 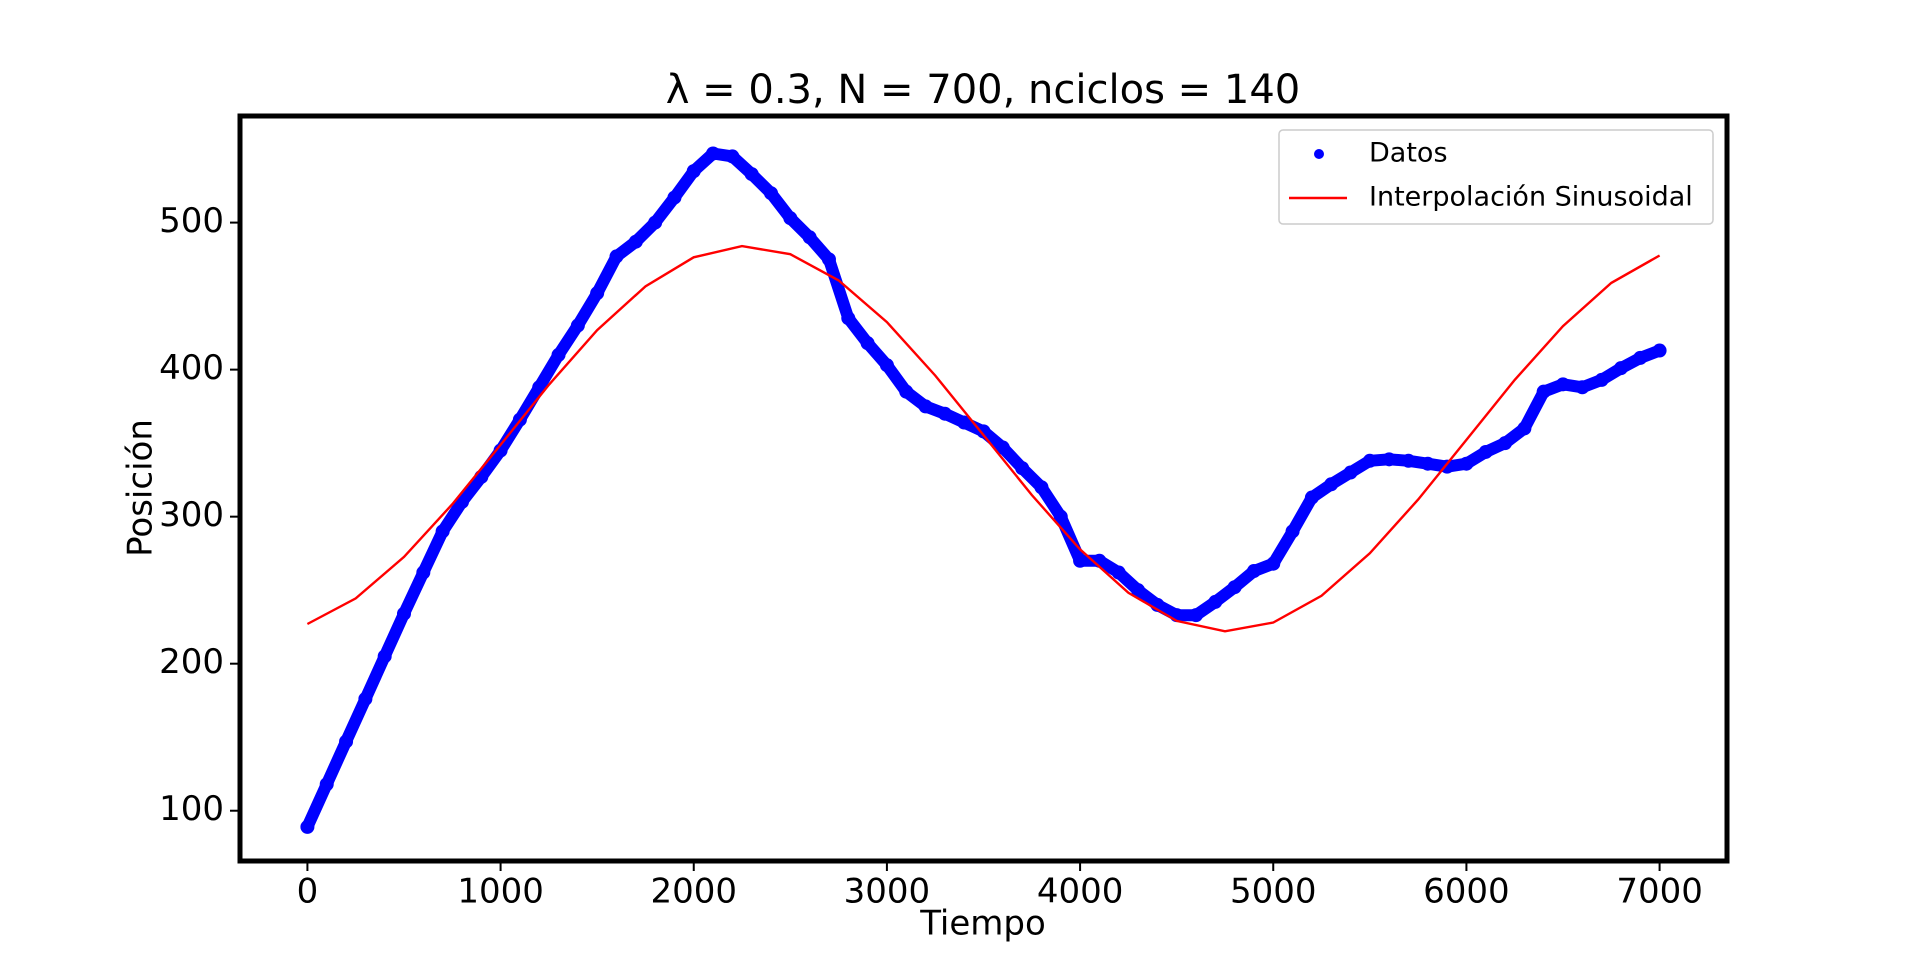 I want to click on y-tick-label: 100, so click(x=191, y=809).